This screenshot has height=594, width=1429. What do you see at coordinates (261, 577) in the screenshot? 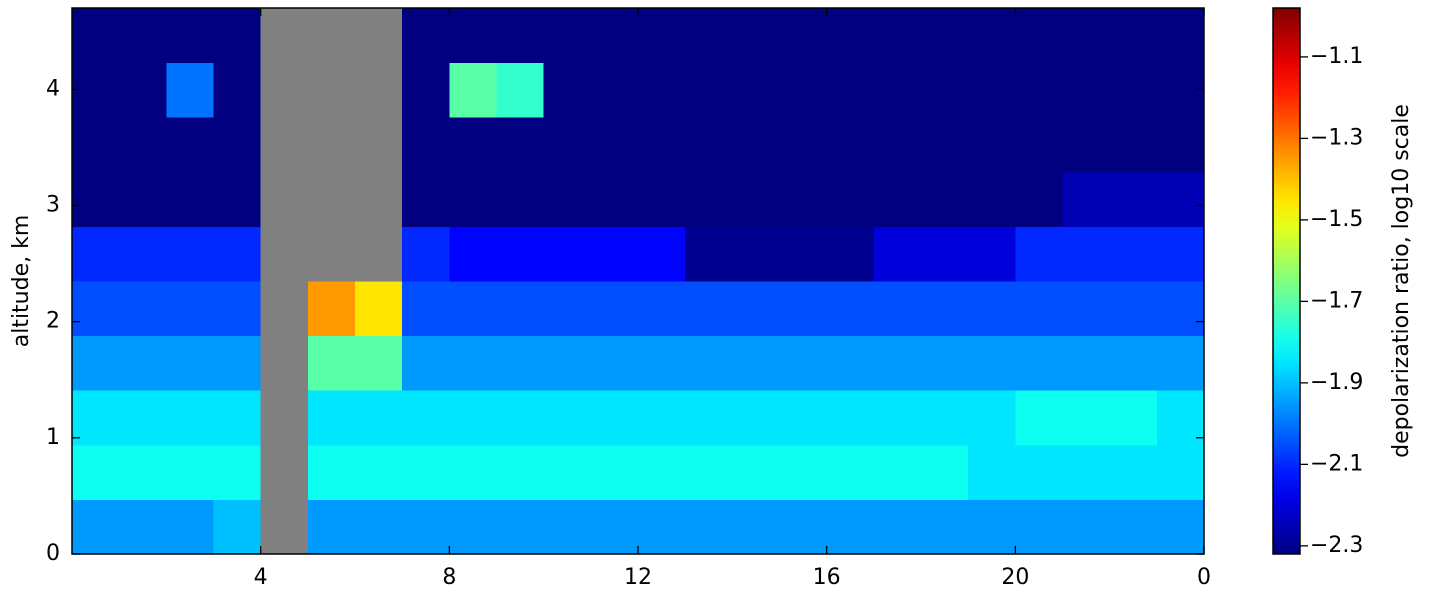
I see `x-tick-label: 4` at bounding box center [261, 577].